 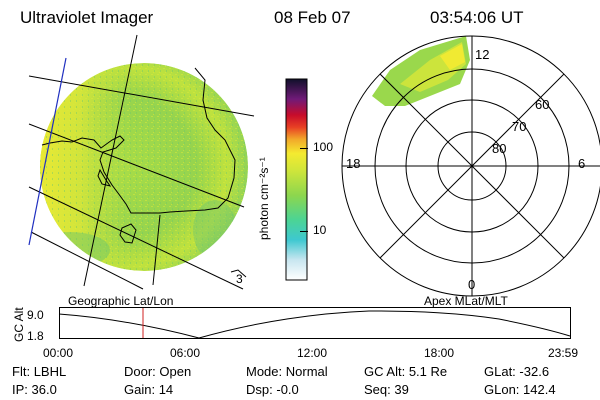 I want to click on ip-readout: IP: 36.0, so click(x=34, y=389).